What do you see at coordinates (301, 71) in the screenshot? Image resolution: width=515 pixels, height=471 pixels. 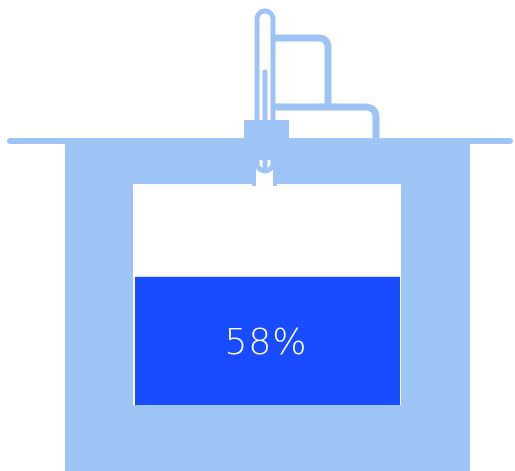 I see `upper-bent-pipe` at bounding box center [301, 71].